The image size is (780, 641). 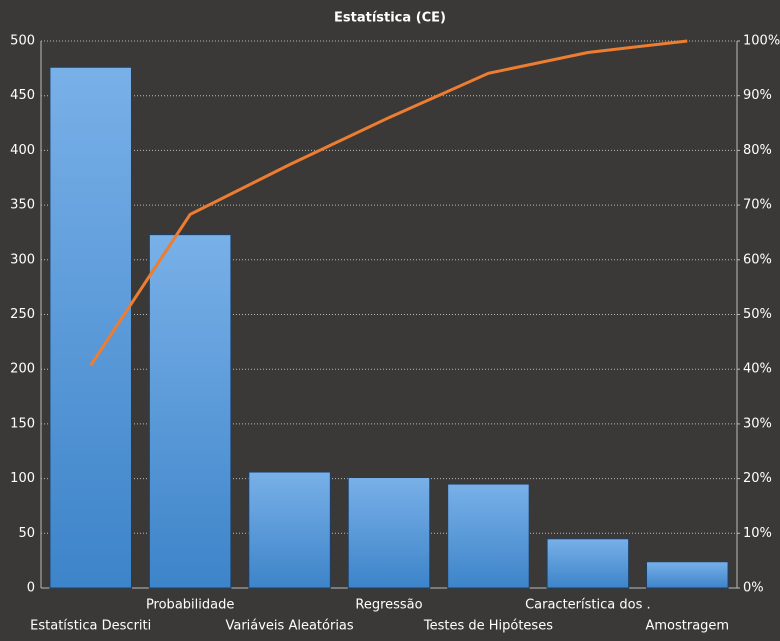 What do you see at coordinates (757, 369) in the screenshot?
I see `y2-tick-label: 40%` at bounding box center [757, 369].